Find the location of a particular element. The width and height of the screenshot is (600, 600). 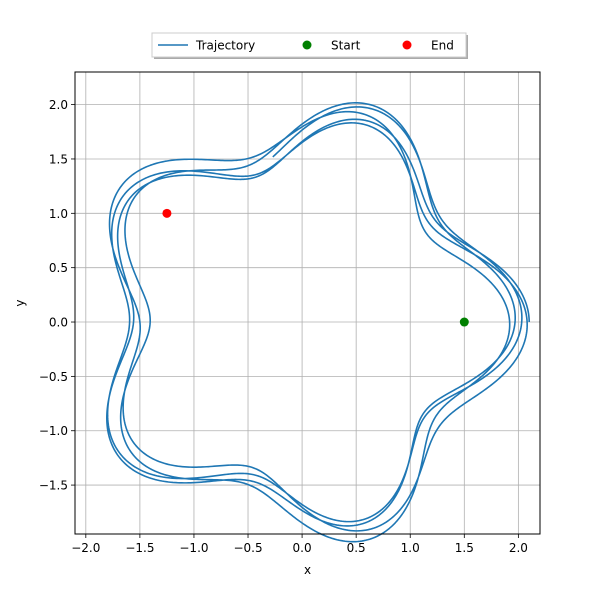

x-tick-label: 2.0 is located at coordinates (518, 548).